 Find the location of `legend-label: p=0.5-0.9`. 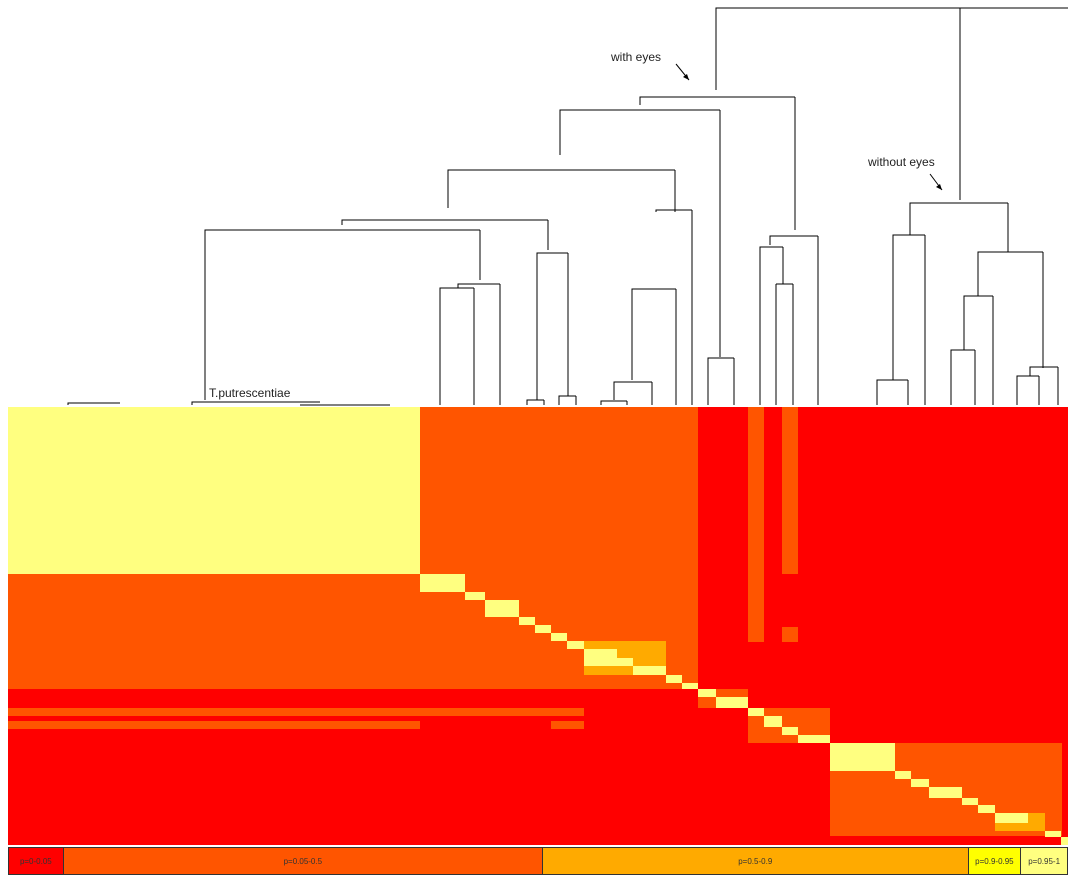

legend-label: p=0.5-0.9 is located at coordinates (755, 861).